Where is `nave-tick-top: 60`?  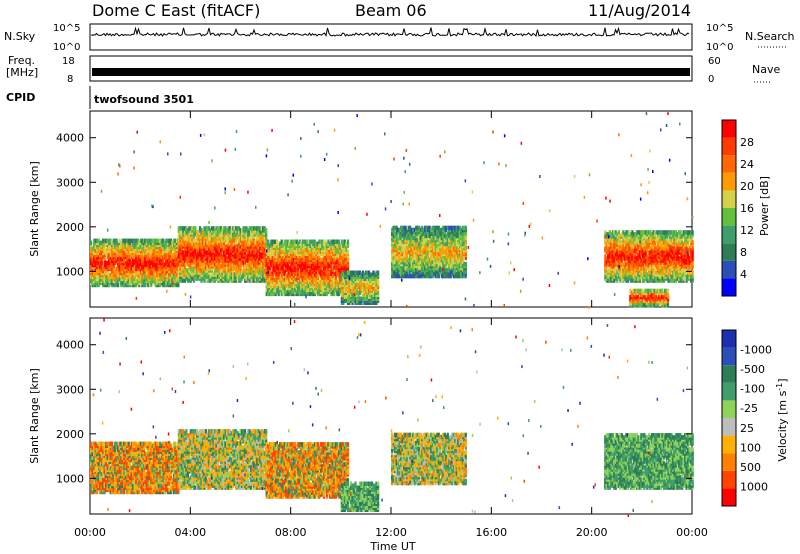
nave-tick-top: 60 is located at coordinates (714, 61).